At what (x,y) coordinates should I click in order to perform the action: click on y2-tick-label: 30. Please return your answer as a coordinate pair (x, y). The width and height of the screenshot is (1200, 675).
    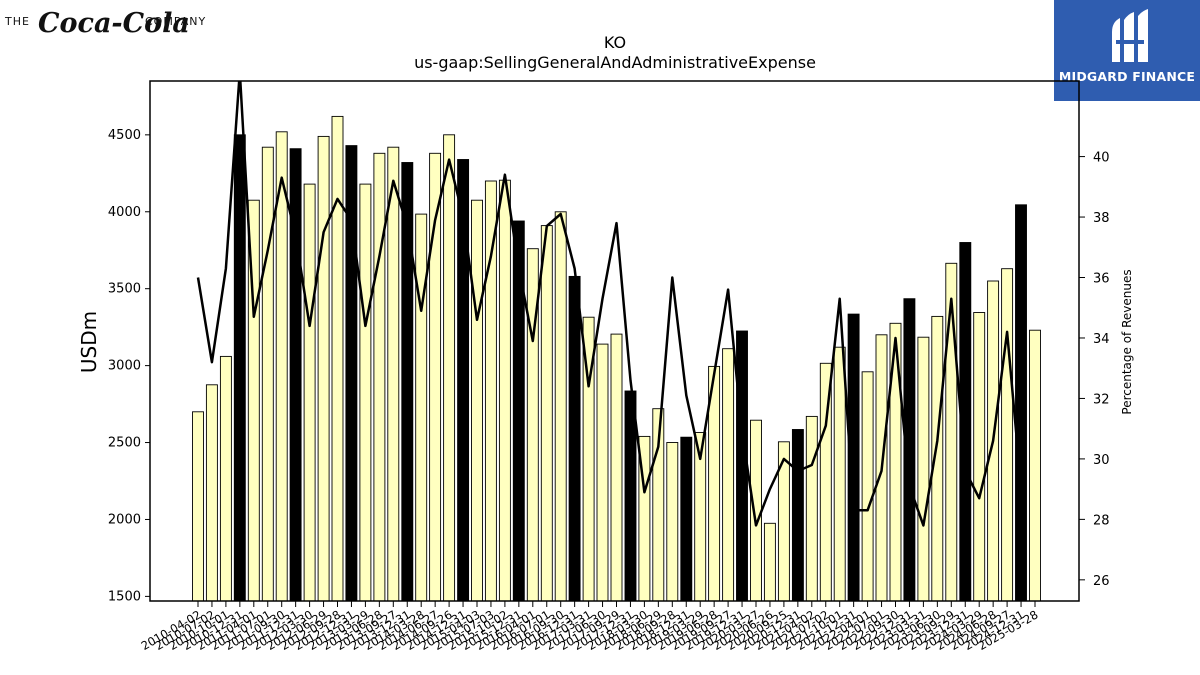
    Looking at the image, I should click on (1101, 460).